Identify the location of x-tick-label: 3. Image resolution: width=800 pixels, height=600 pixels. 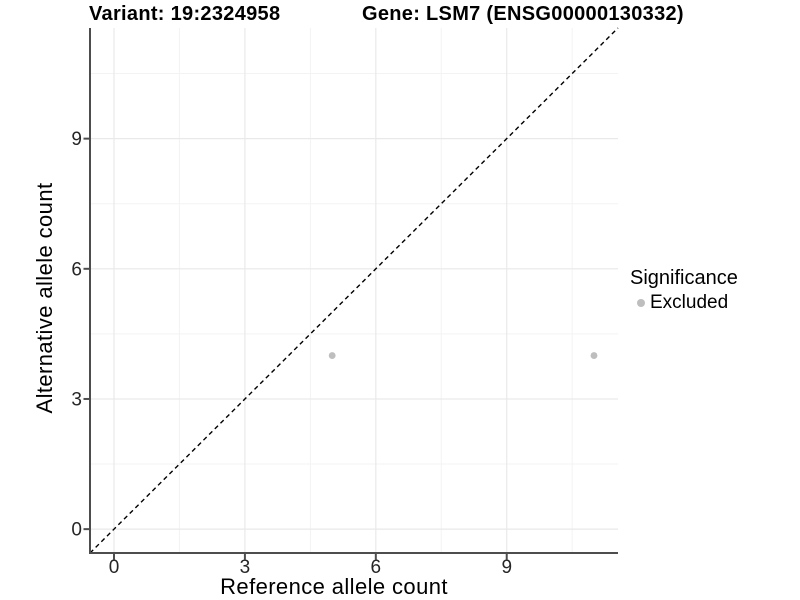
(245, 567).